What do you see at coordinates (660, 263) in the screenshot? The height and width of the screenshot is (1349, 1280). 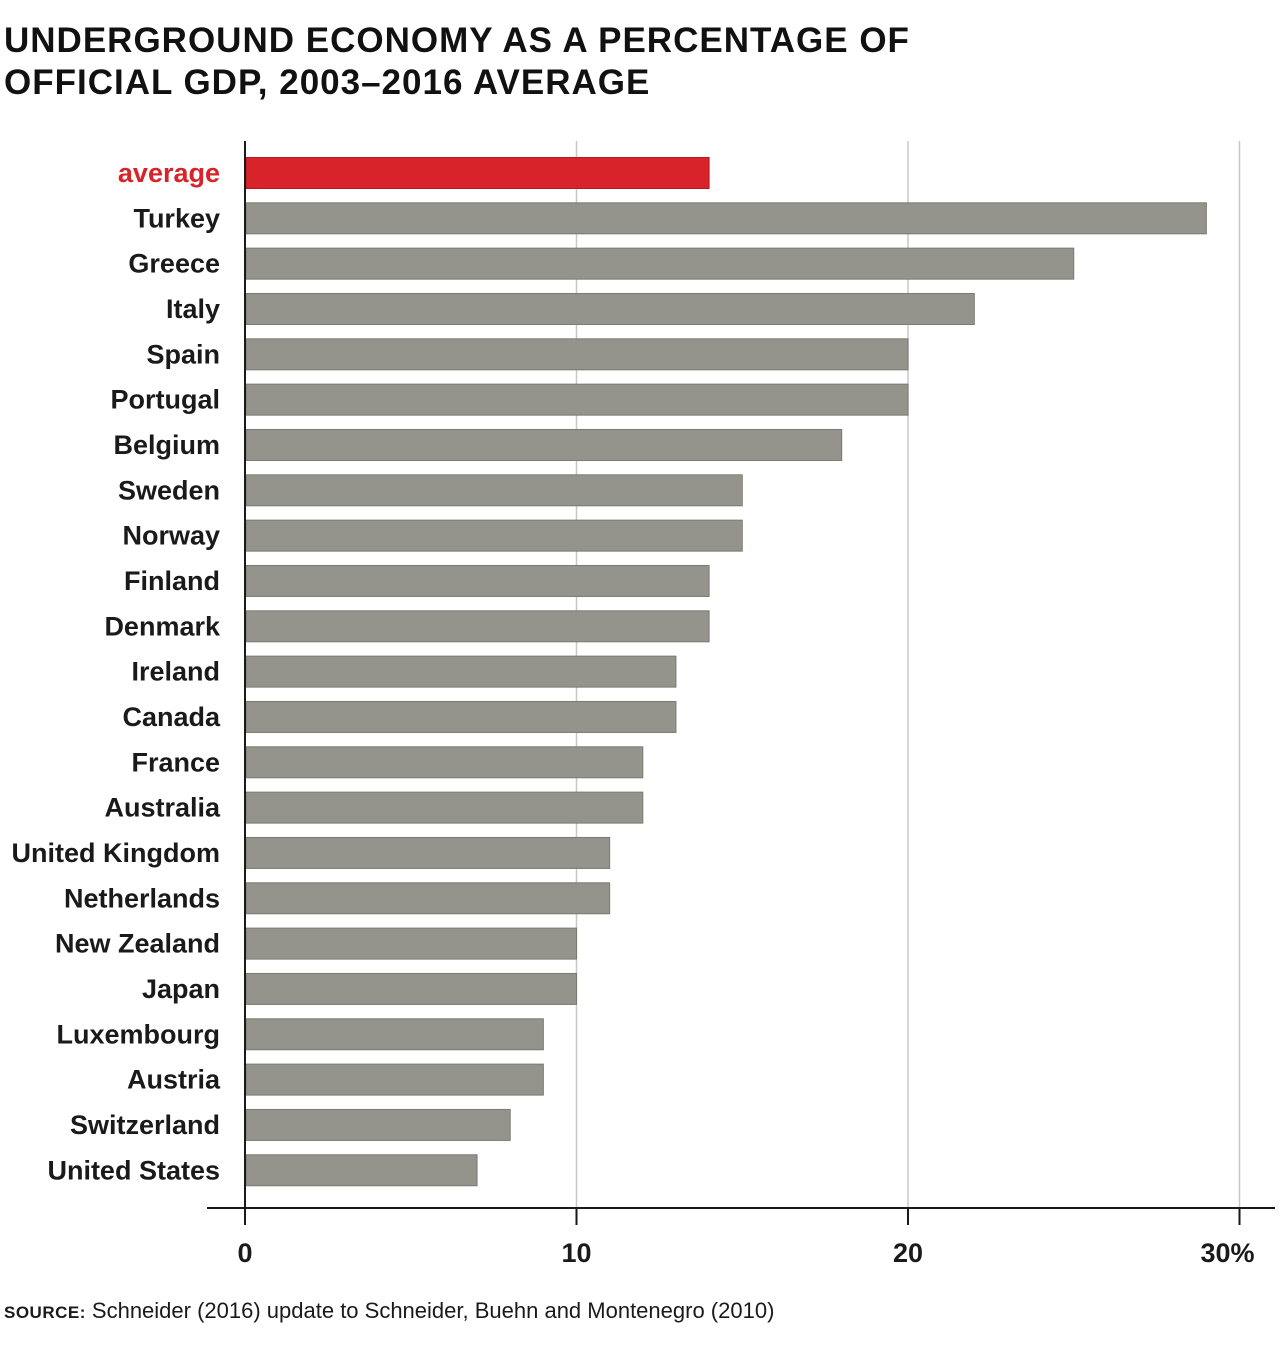 I see `bar-greece` at bounding box center [660, 263].